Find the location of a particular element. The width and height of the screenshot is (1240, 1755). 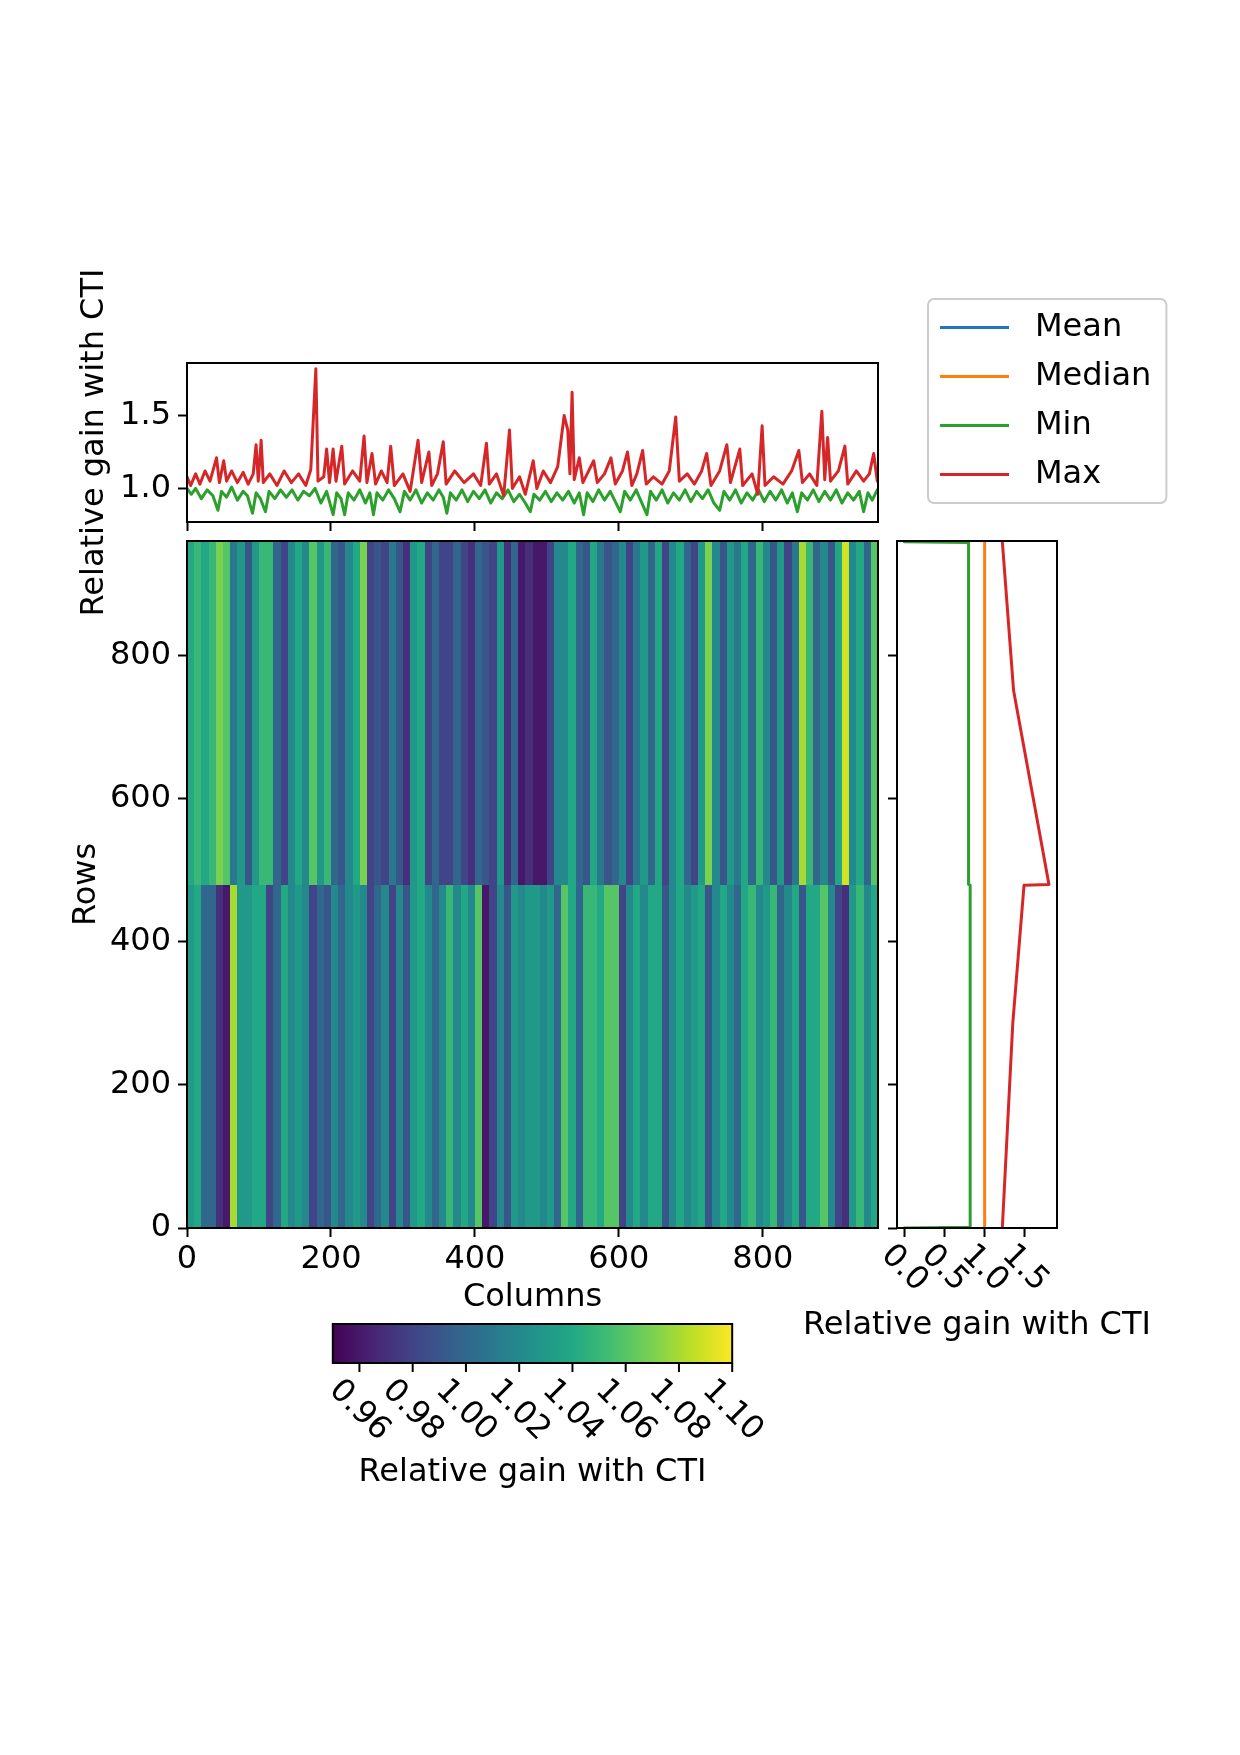

y-tick-label: 200 is located at coordinates (140, 1082).